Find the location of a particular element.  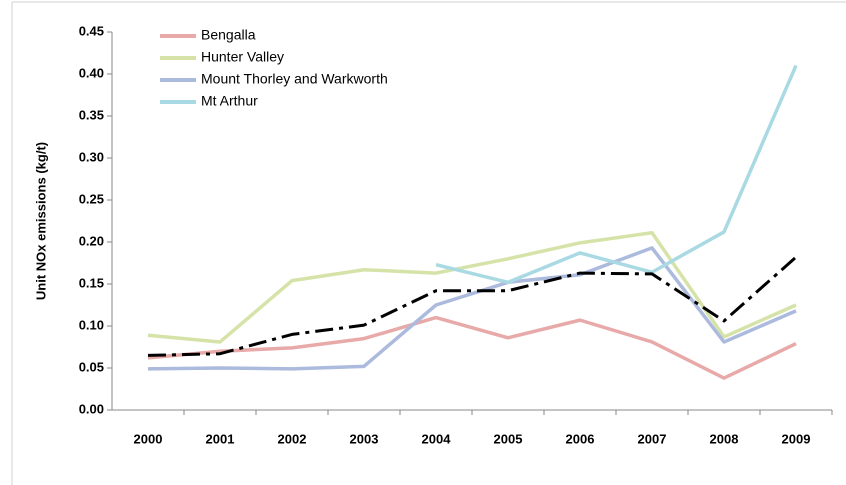

legend-label: Mt Arthur is located at coordinates (229, 101).